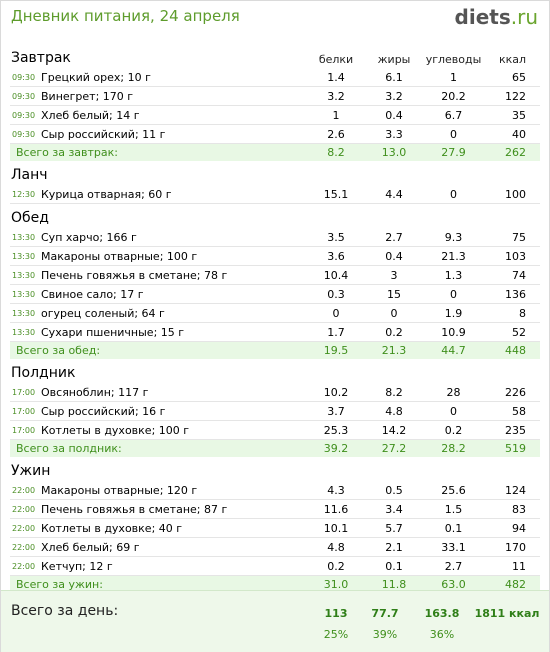 This screenshot has height=652, width=550. What do you see at coordinates (275, 469) in the screenshot?
I see `meal-header: Ужин` at bounding box center [275, 469].